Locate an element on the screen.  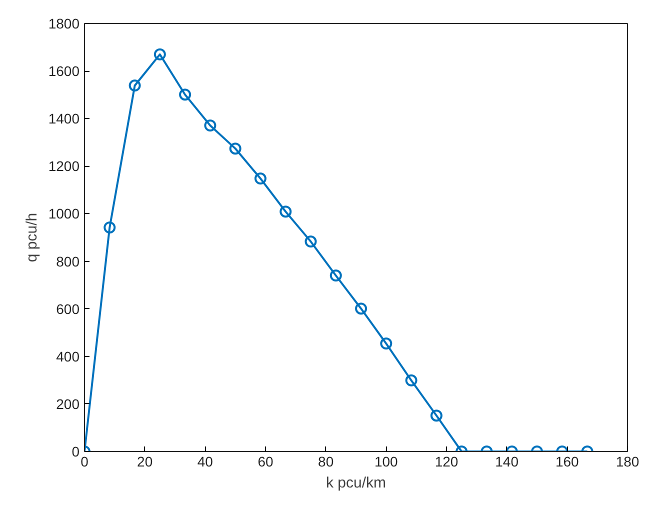
y-tick-label: 1200 is located at coordinates (64, 166).